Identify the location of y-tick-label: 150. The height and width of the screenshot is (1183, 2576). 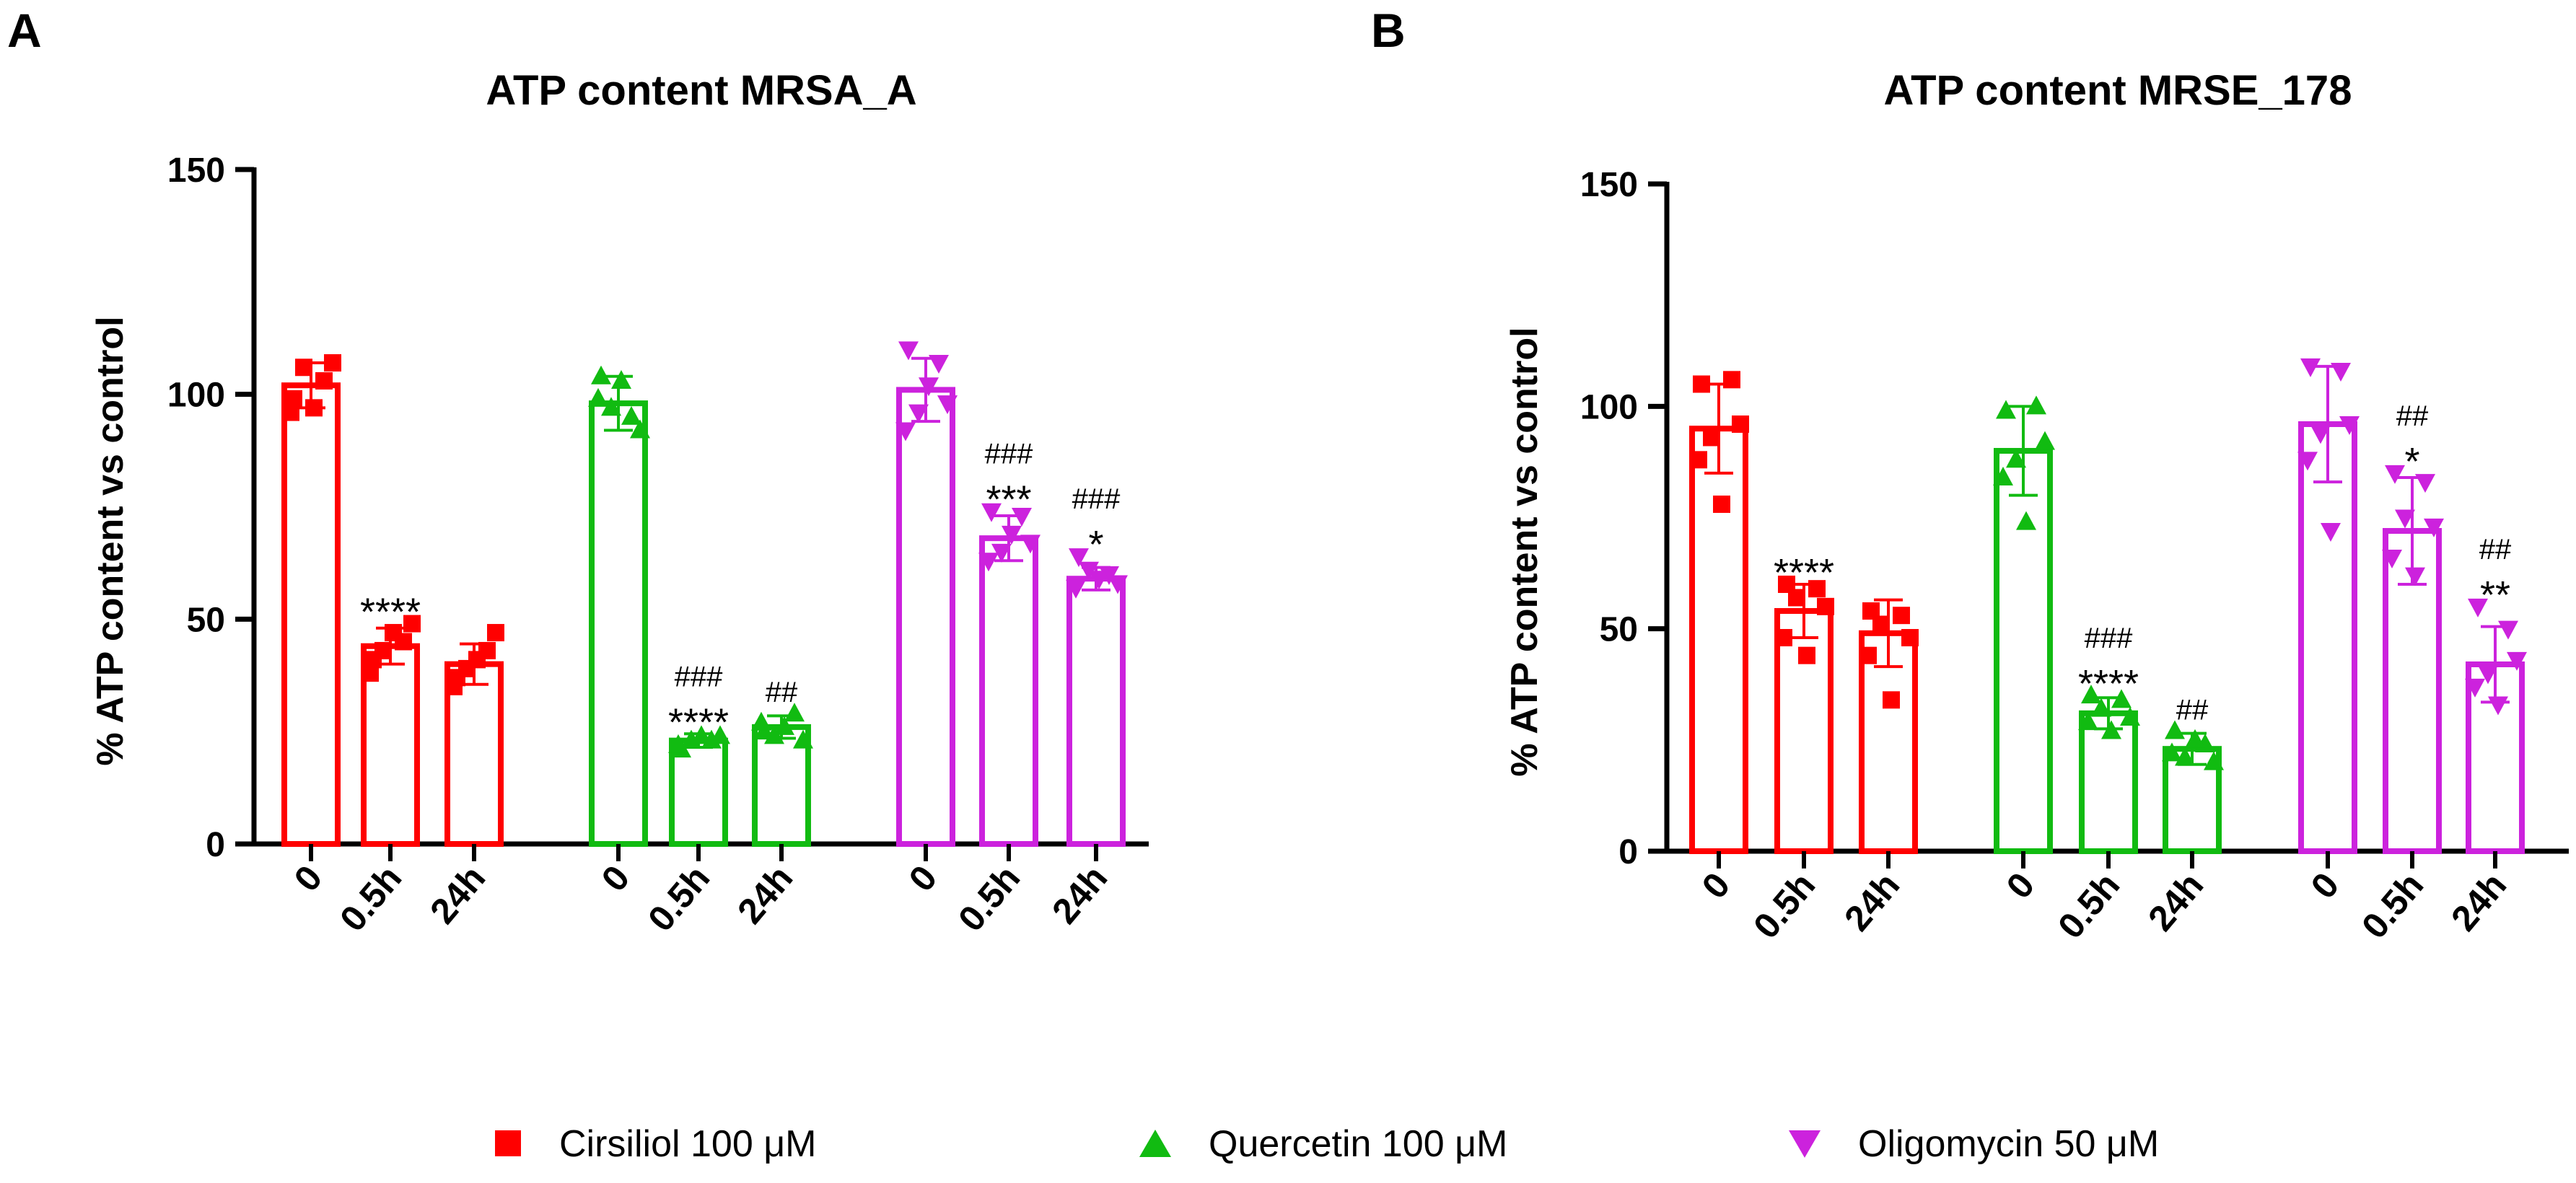
(196, 170).